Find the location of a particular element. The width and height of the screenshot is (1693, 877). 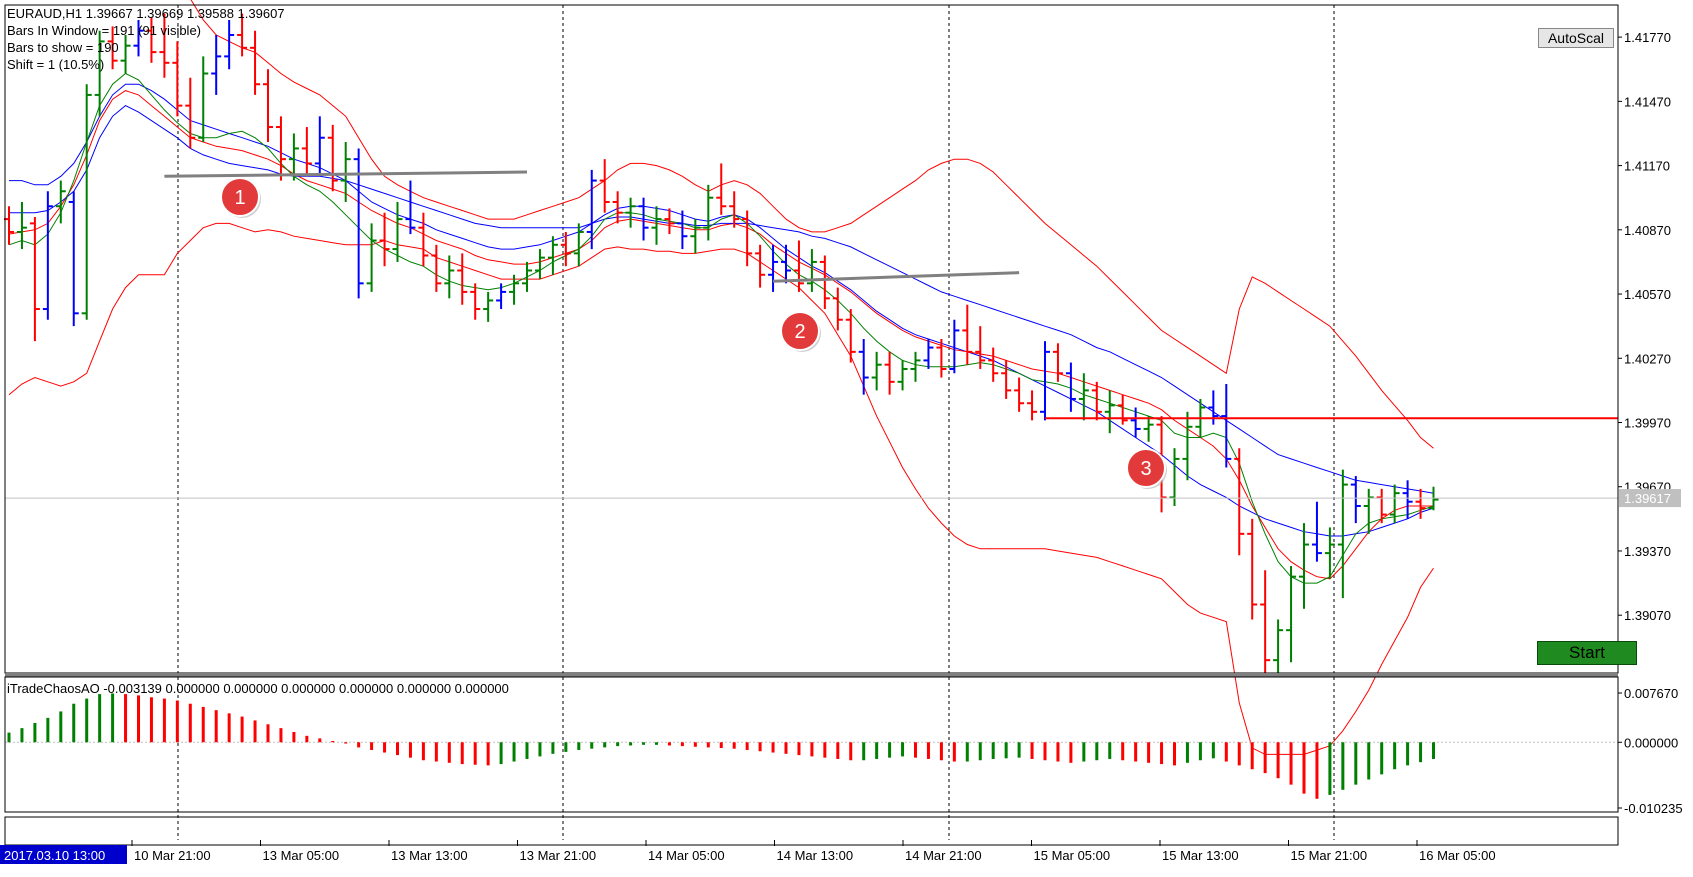

indicator-tick-label: 0.000000 is located at coordinates (1651, 742).